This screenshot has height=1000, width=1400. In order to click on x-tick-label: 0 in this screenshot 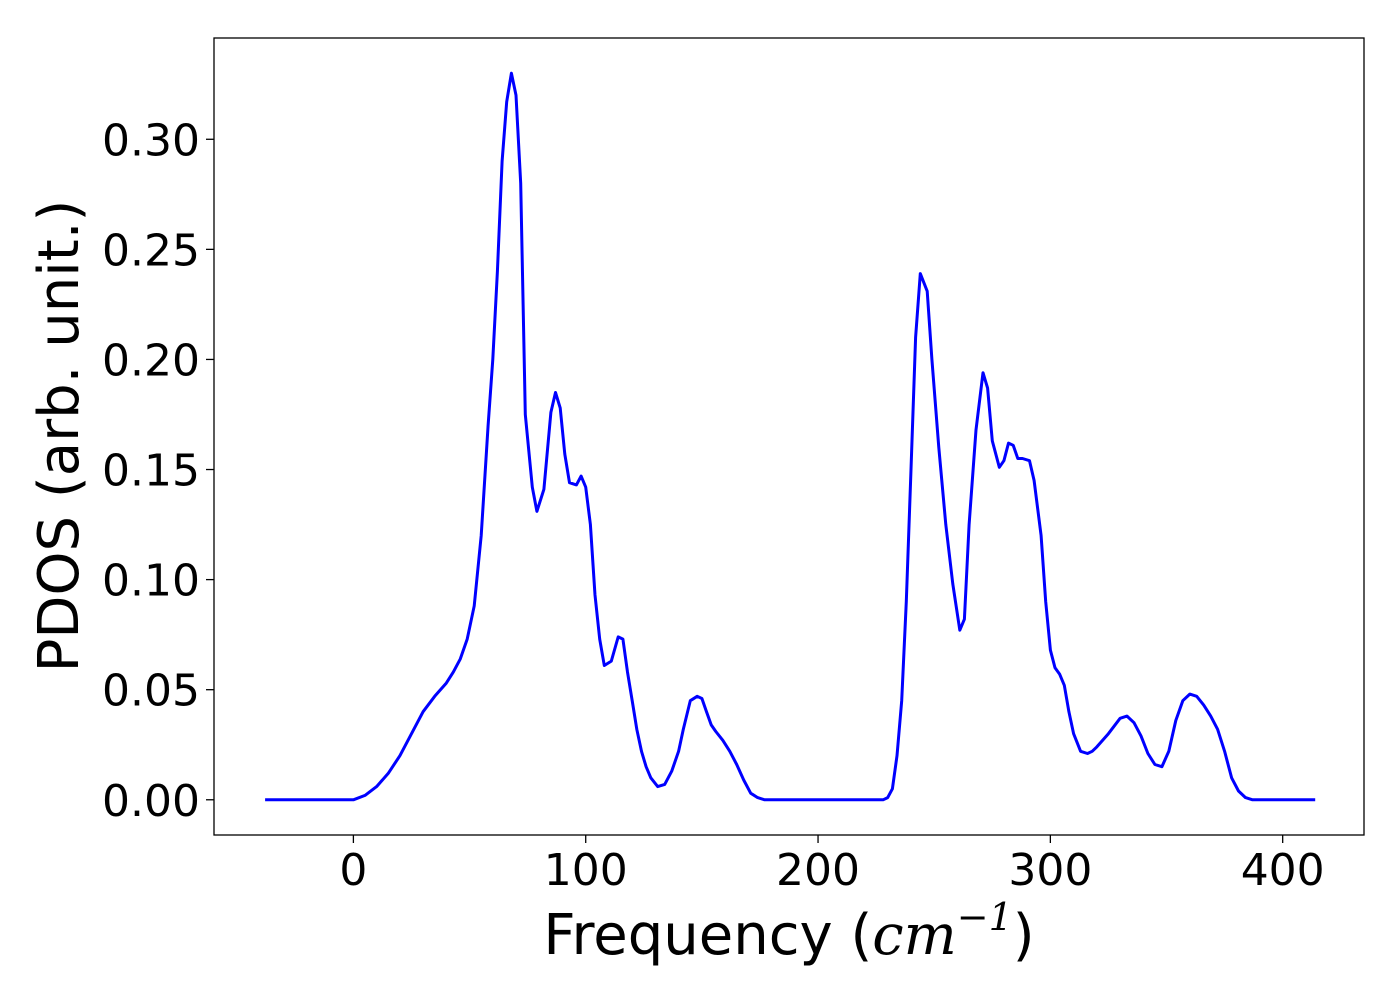, I will do `click(353, 870)`.